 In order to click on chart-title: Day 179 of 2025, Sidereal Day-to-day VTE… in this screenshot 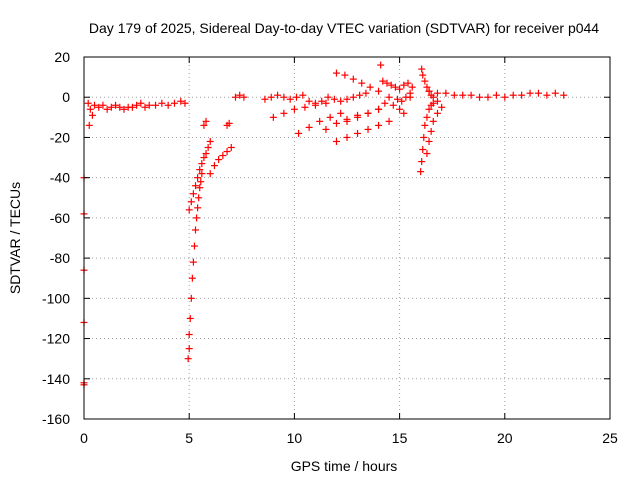, I will do `click(344, 28)`.